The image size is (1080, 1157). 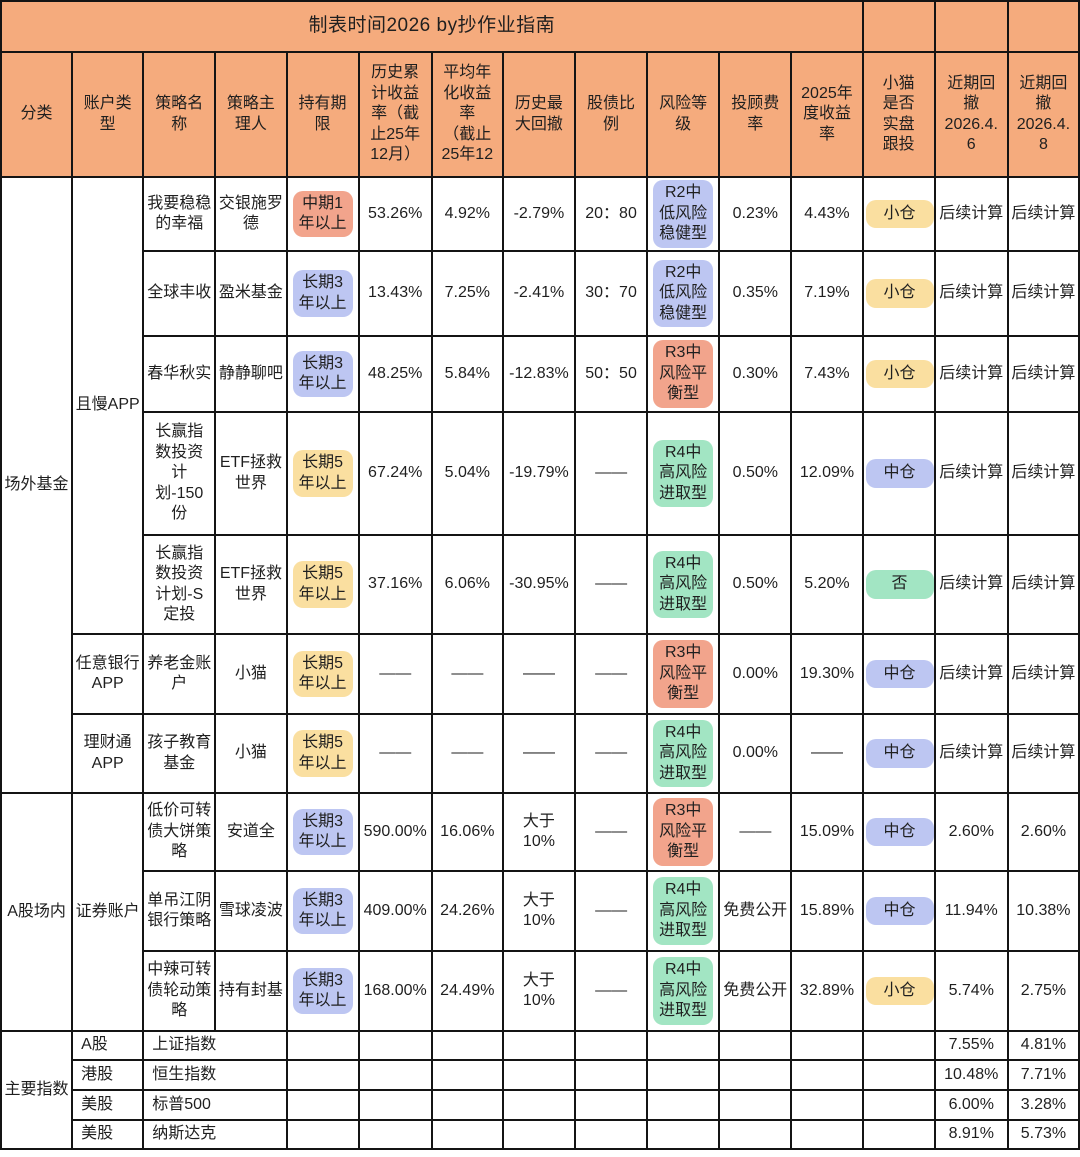 I want to click on cell-strategy-name: 低价可转债大饼策略, so click(x=179, y=832).